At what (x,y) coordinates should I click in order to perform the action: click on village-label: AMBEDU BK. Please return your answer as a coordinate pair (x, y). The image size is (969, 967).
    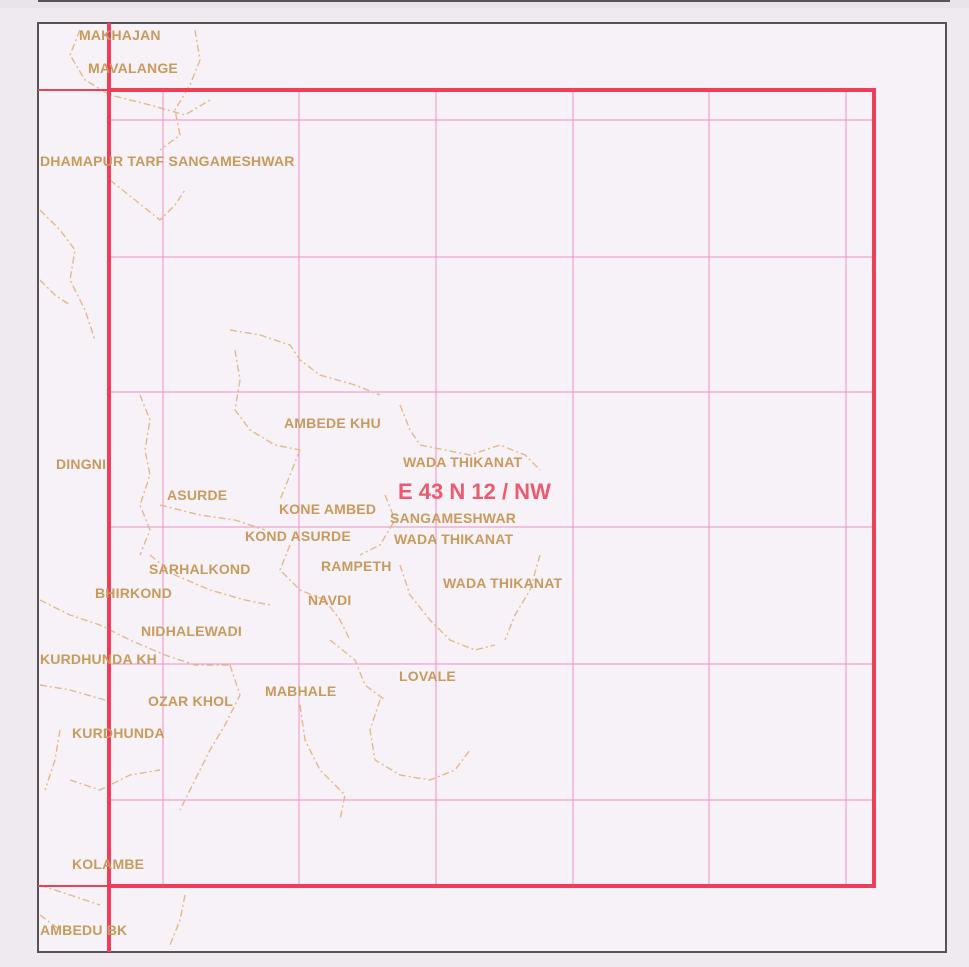
    Looking at the image, I should click on (83, 930).